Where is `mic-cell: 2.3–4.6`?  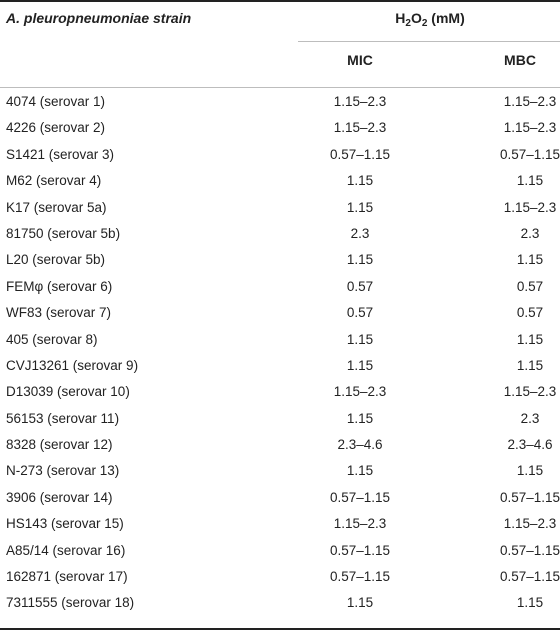
mic-cell: 2.3–4.6 is located at coordinates (360, 445).